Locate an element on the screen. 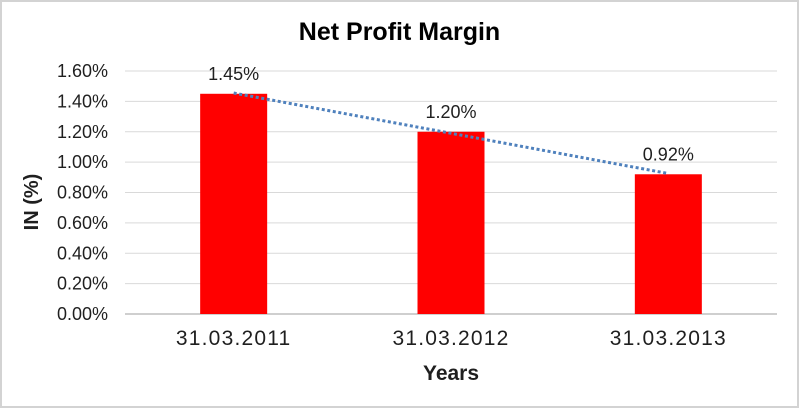 This screenshot has height=408, width=799. y-tick-label: 1.20% is located at coordinates (82, 132).